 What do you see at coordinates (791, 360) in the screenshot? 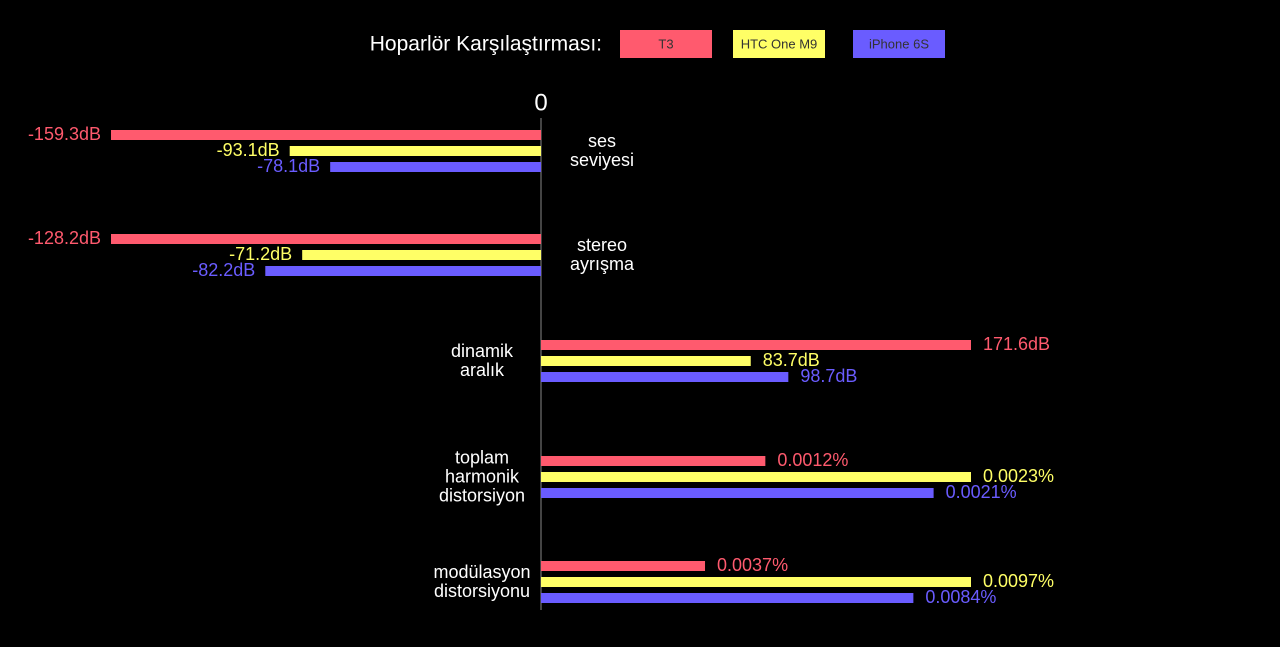
I see `value-label: 83.7dB` at bounding box center [791, 360].